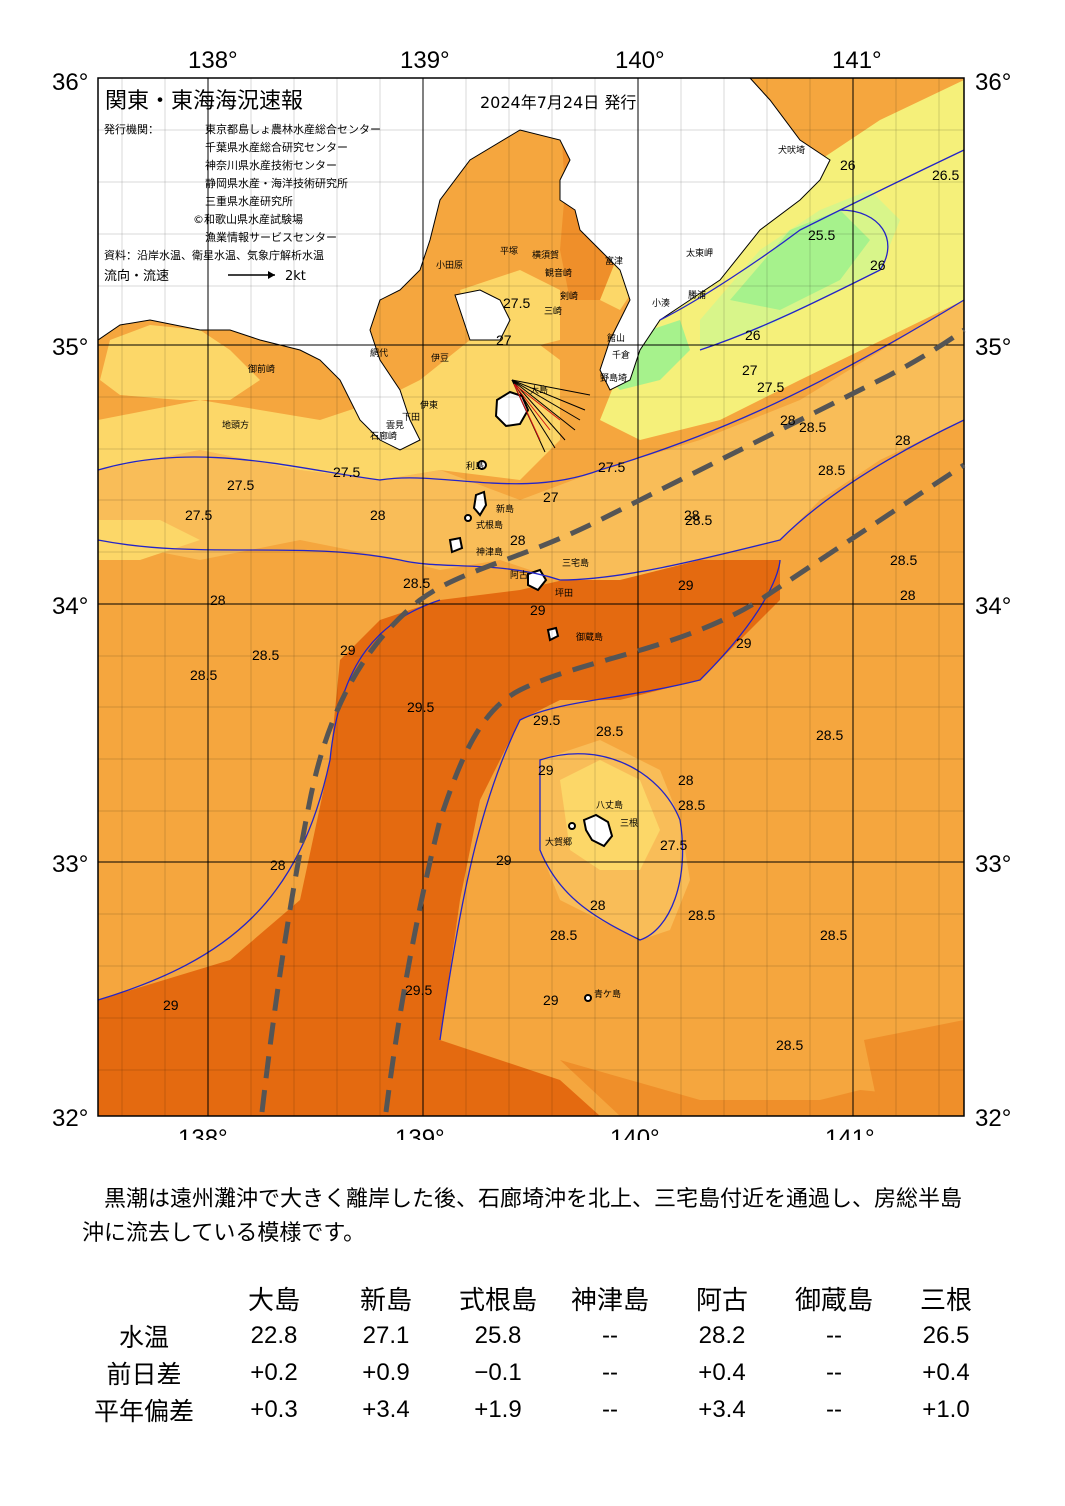  Describe the element at coordinates (468, 518) in the screenshot. I see `island-shikinejima` at that location.